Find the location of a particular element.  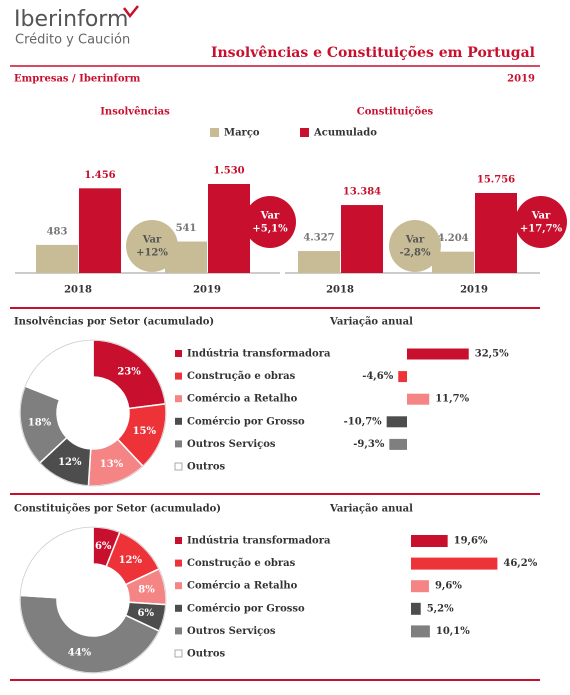

value-label: 13.384 is located at coordinates (362, 192).